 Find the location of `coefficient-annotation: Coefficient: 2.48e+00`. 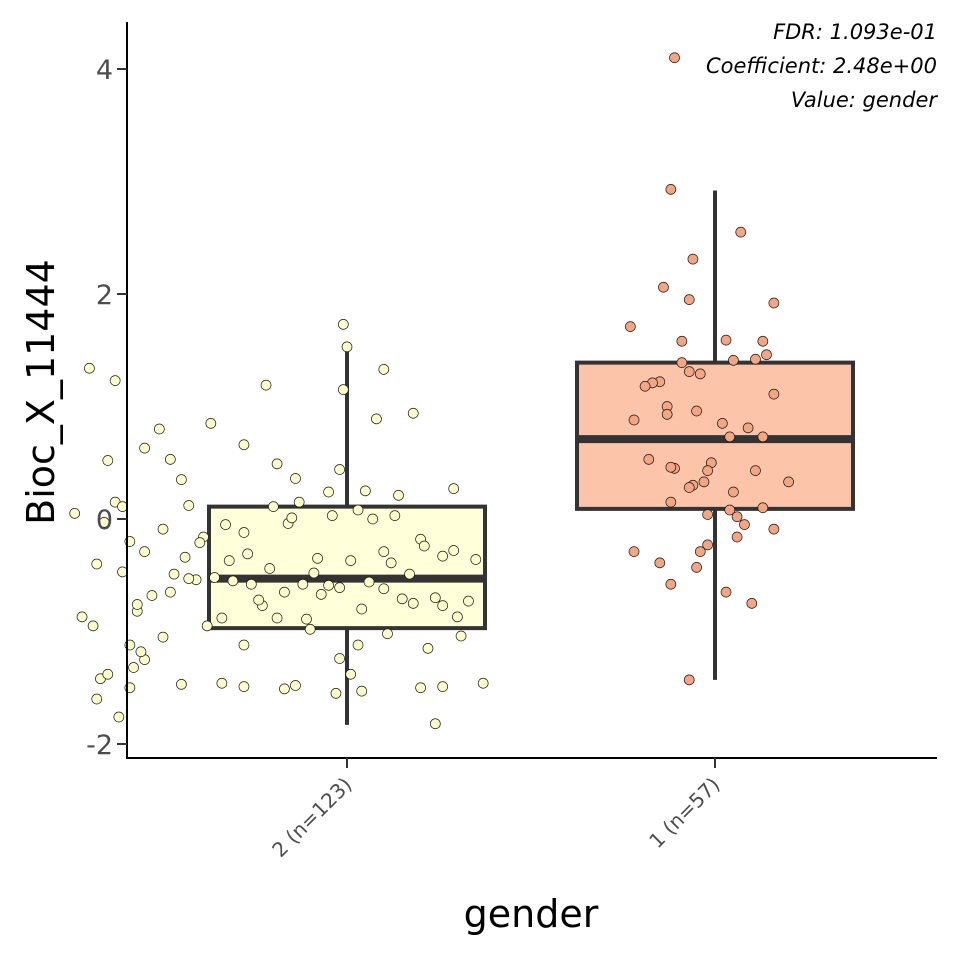

coefficient-annotation: Coefficient: 2.48e+00 is located at coordinates (821, 66).